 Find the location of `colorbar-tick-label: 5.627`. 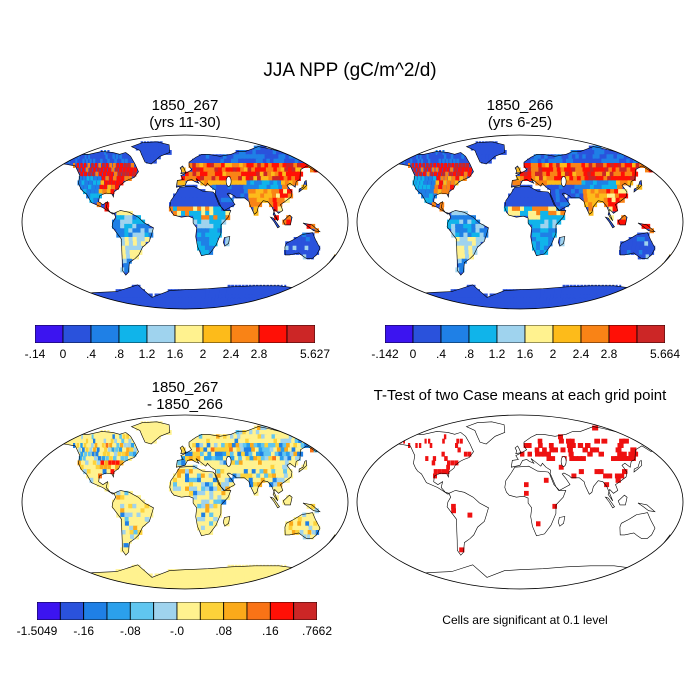

colorbar-tick-label: 5.627 is located at coordinates (315, 354).